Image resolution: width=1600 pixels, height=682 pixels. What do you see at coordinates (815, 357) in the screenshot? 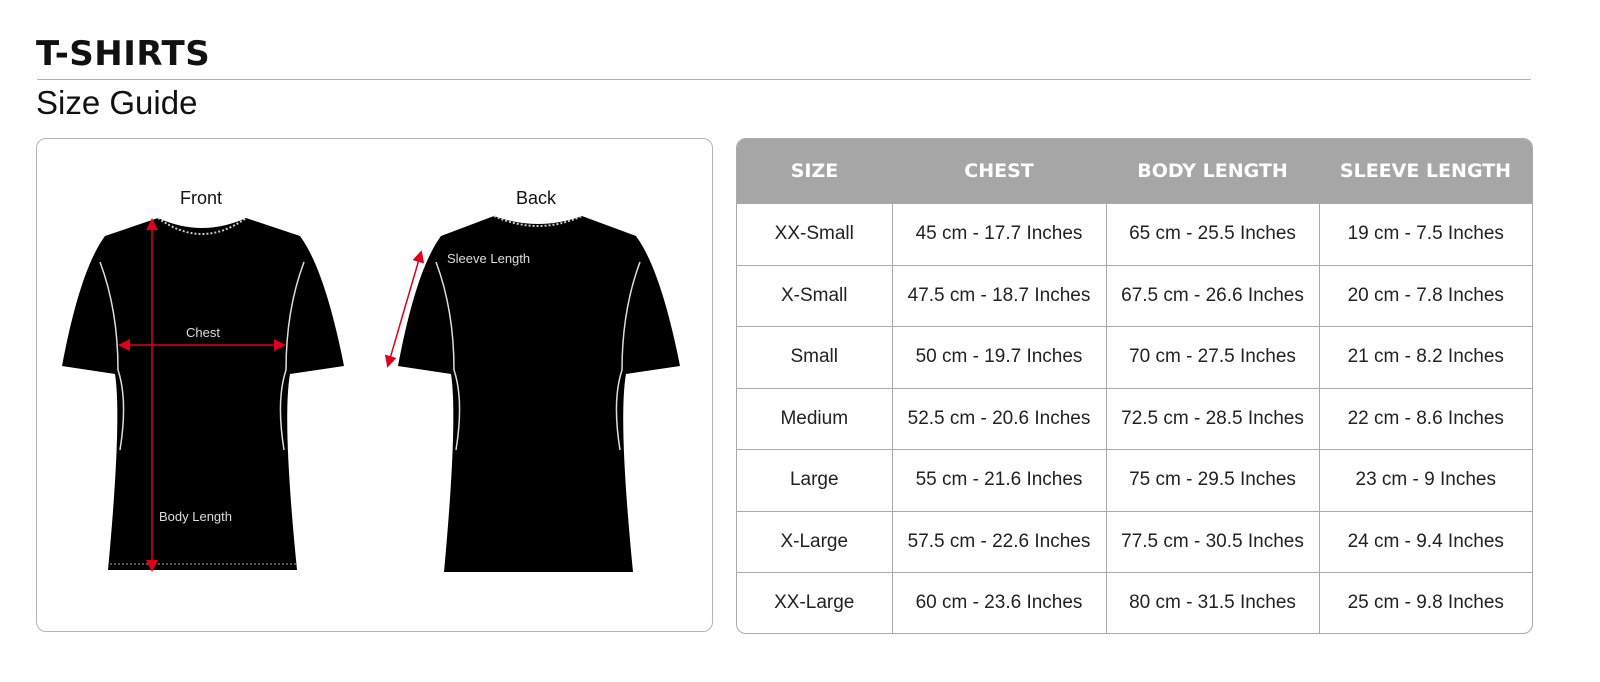
I see `cell-size: Small` at bounding box center [815, 357].